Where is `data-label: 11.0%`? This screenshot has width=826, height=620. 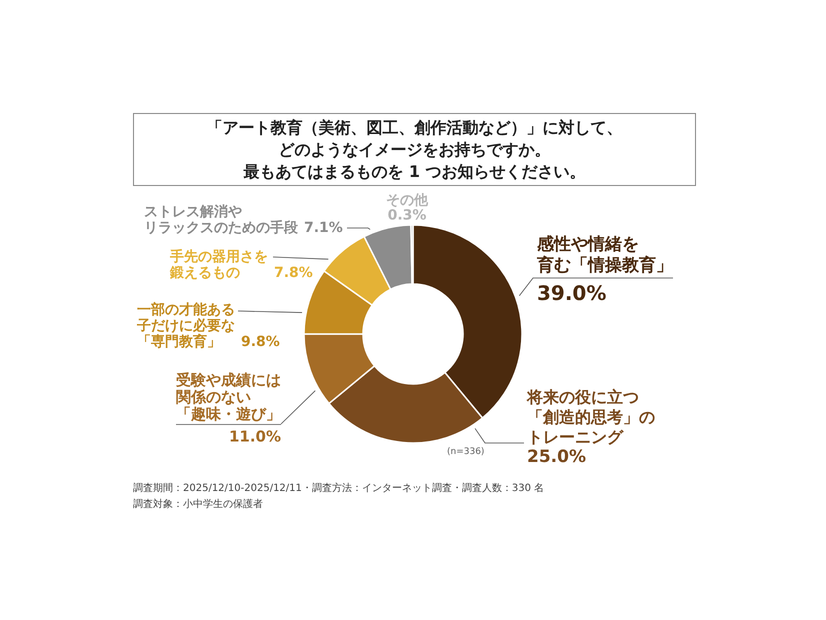
data-label: 11.0% is located at coordinates (254, 437).